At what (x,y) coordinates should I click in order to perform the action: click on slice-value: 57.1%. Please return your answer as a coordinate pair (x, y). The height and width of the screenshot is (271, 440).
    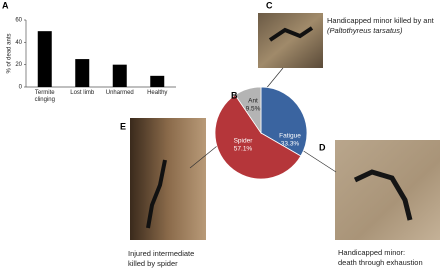
    Looking at the image, I should click on (243, 149).